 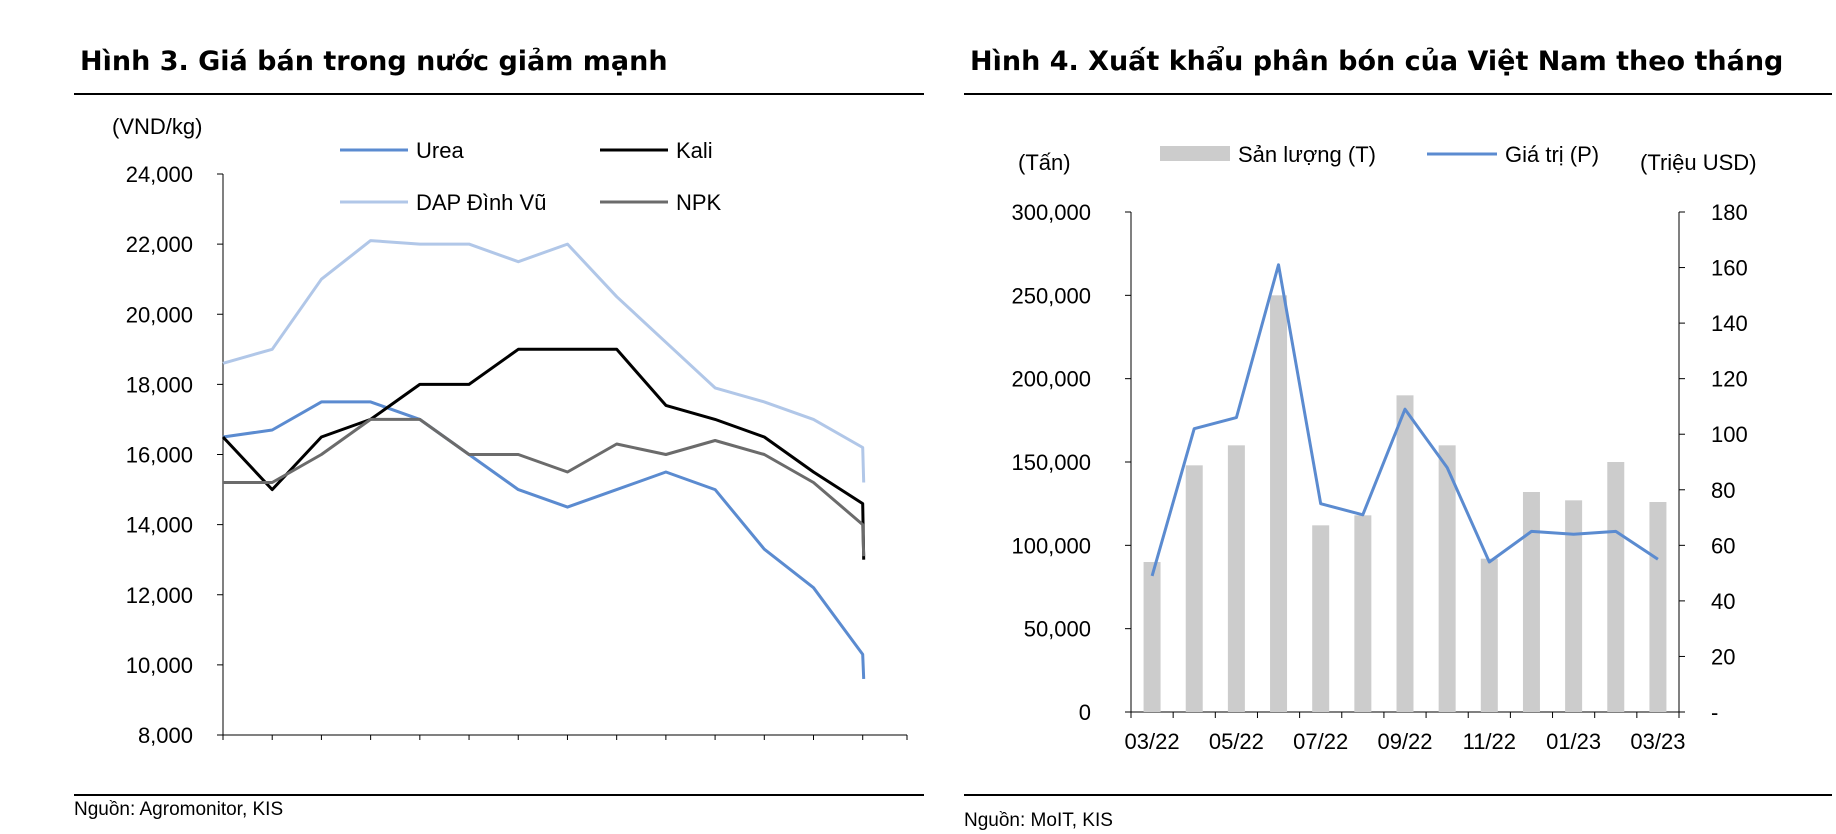 I want to click on x-tick-label: 03/23, so click(x=1657, y=741).